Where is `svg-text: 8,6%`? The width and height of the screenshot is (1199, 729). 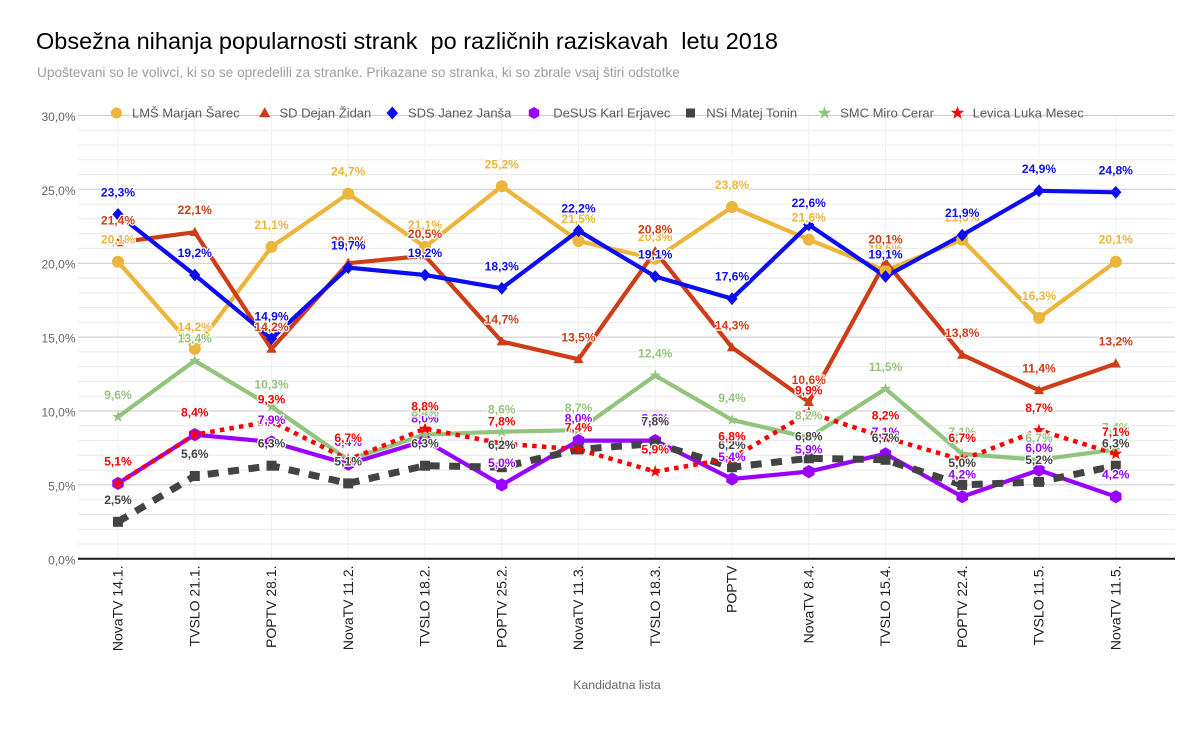
svg-text: 8,6% is located at coordinates (502, 410).